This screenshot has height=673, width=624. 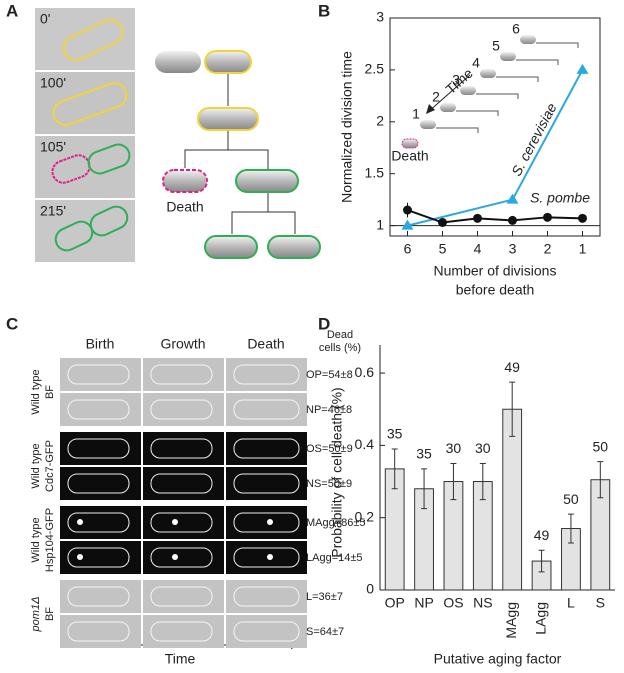 I want to click on count-label: 49, so click(x=512, y=367).